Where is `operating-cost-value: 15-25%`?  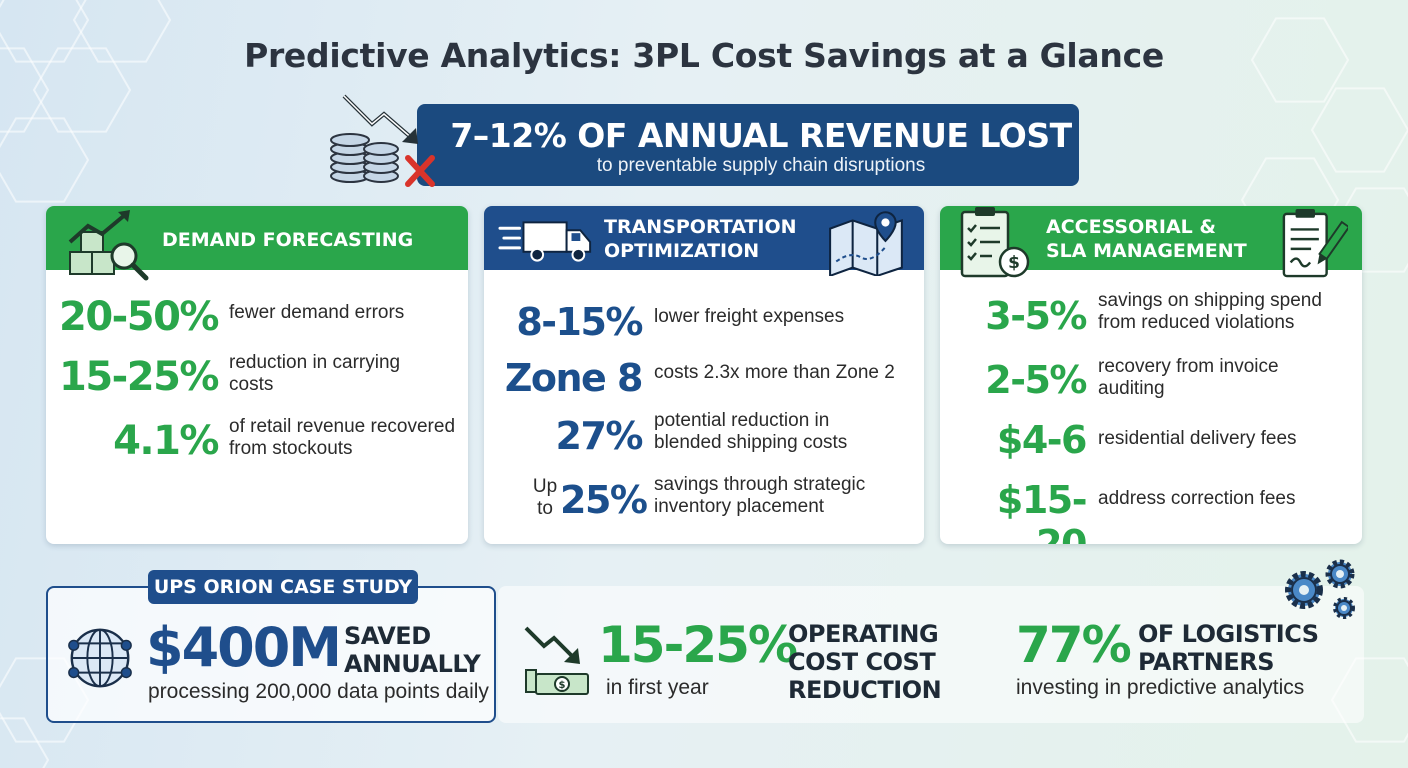
operating-cost-value: 15-25% is located at coordinates (698, 645).